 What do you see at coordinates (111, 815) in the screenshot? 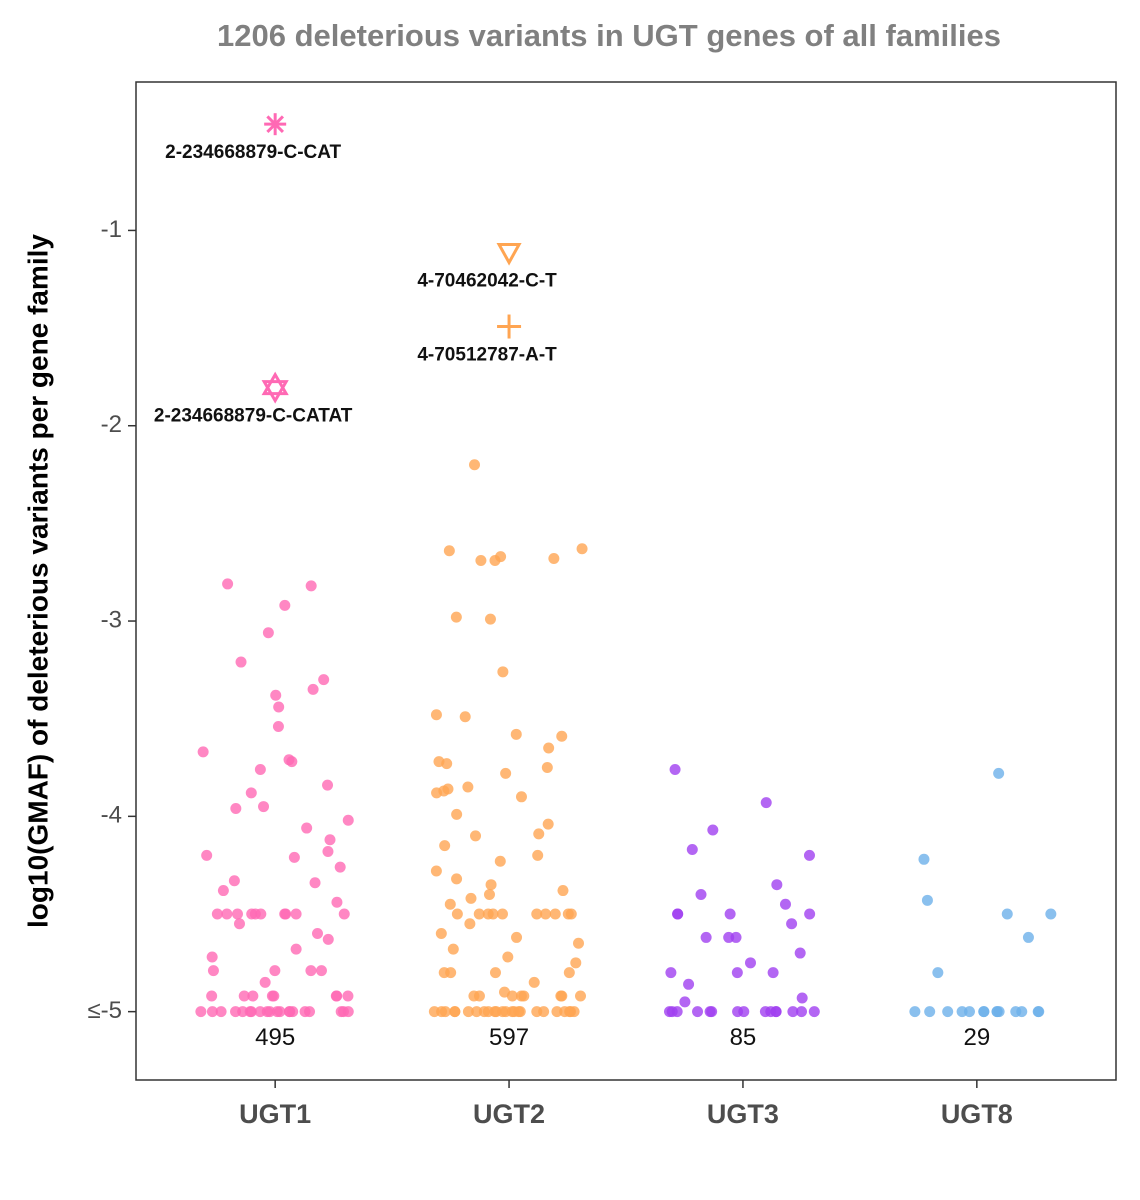
I see `y-tick-label: -4` at bounding box center [111, 815].